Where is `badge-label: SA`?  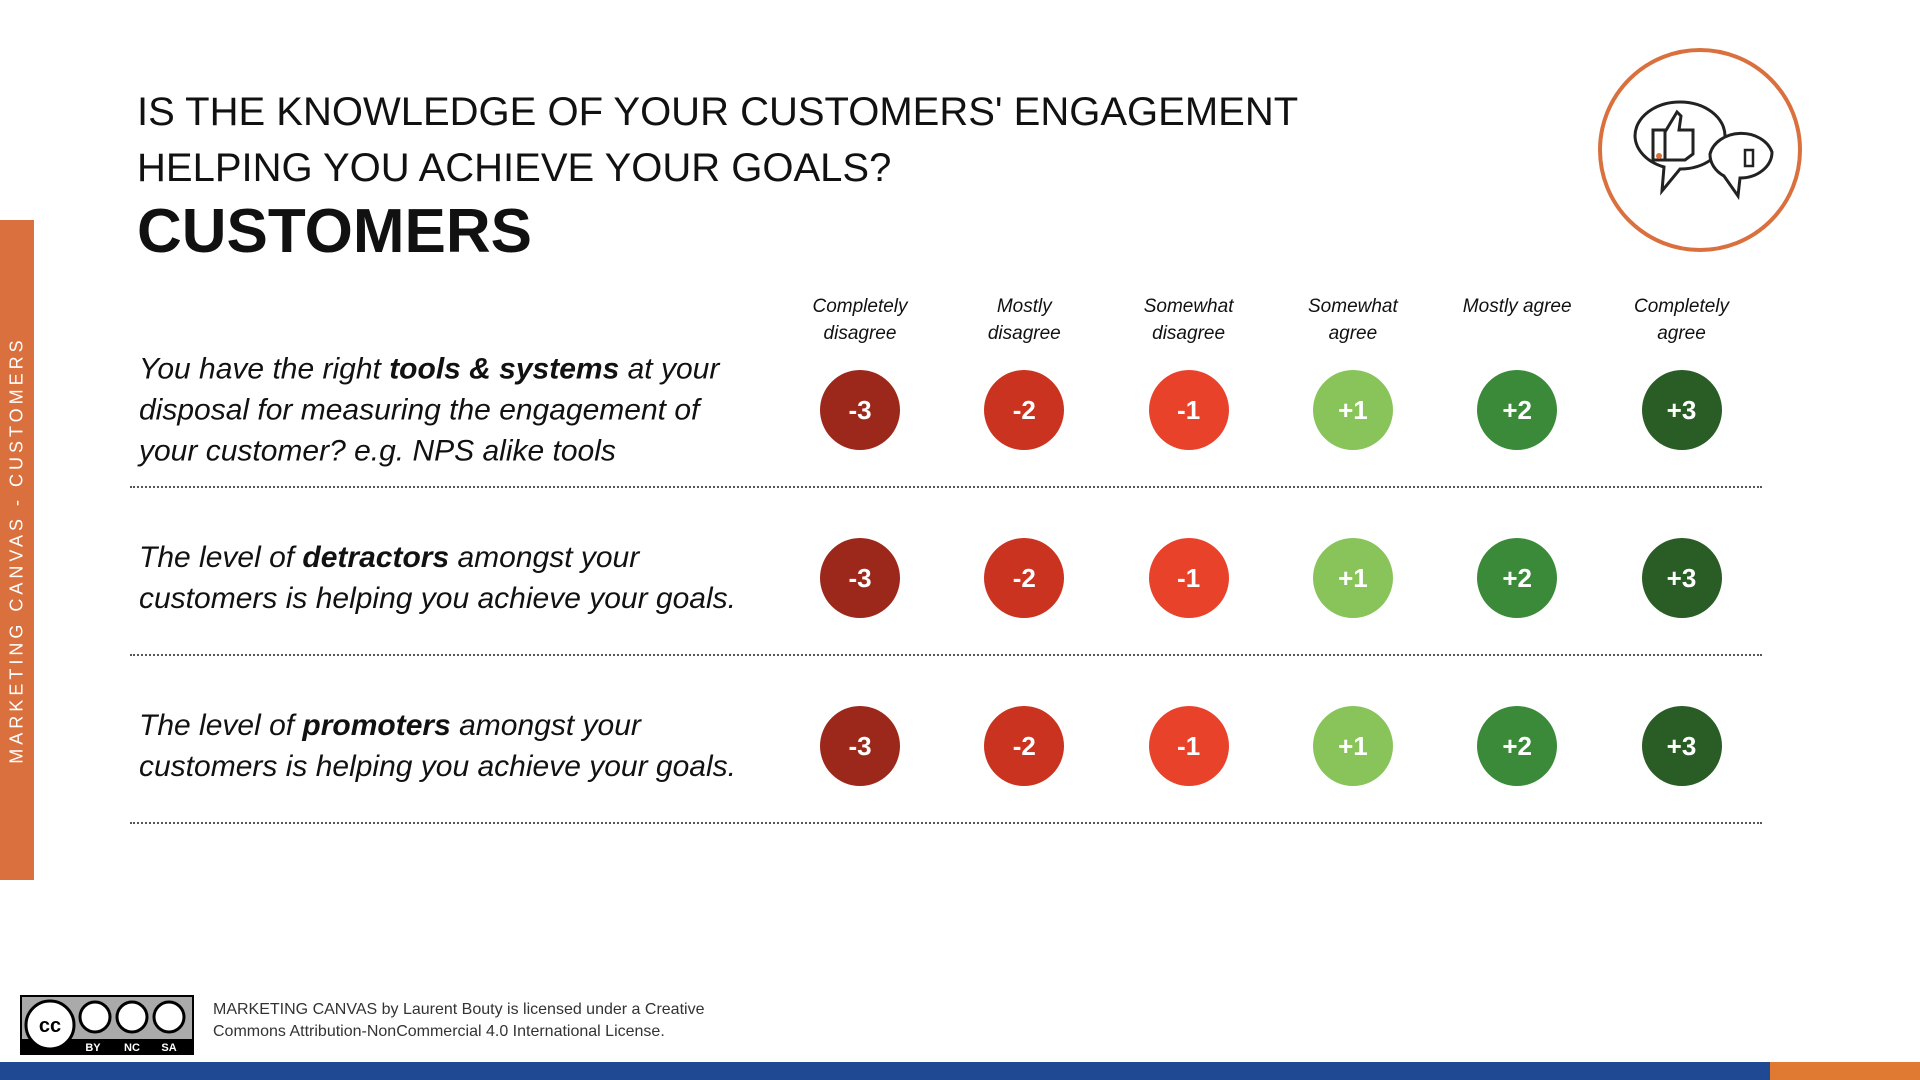
badge-label: SA is located at coordinates (168, 1048).